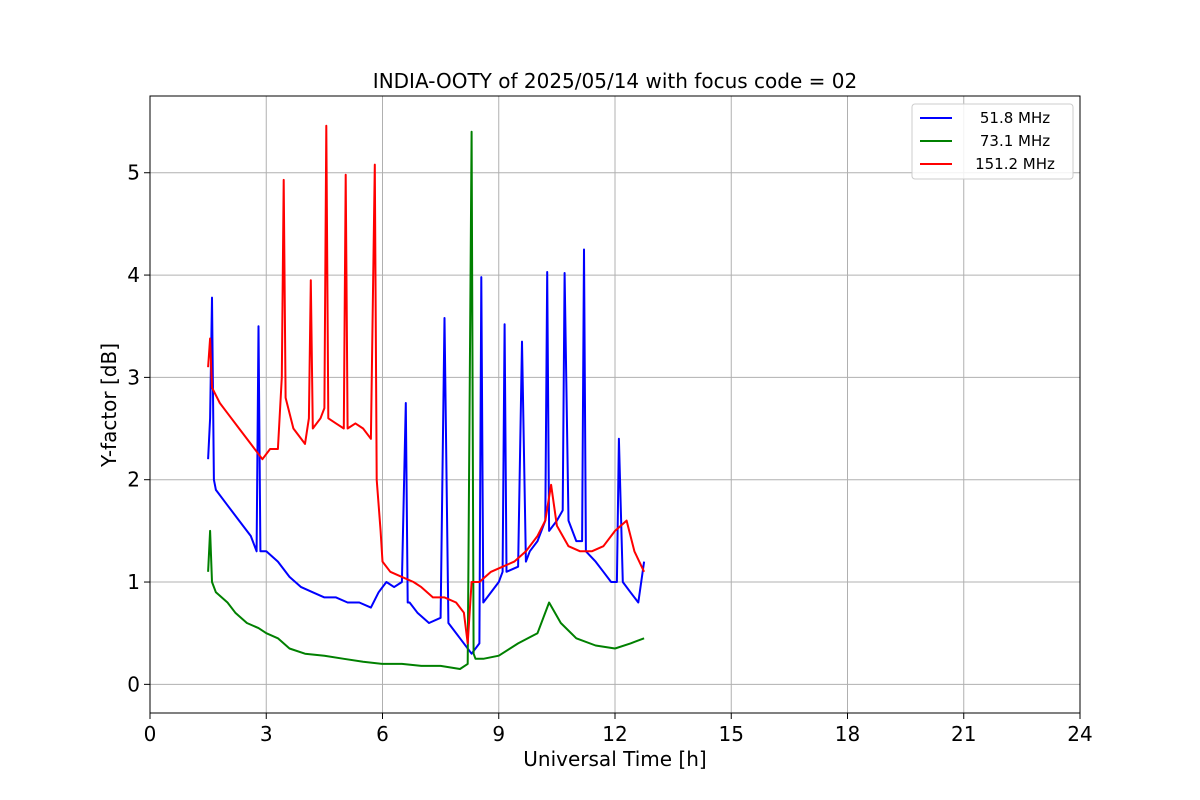  What do you see at coordinates (847, 734) in the screenshot?
I see `x-tick-label: 18` at bounding box center [847, 734].